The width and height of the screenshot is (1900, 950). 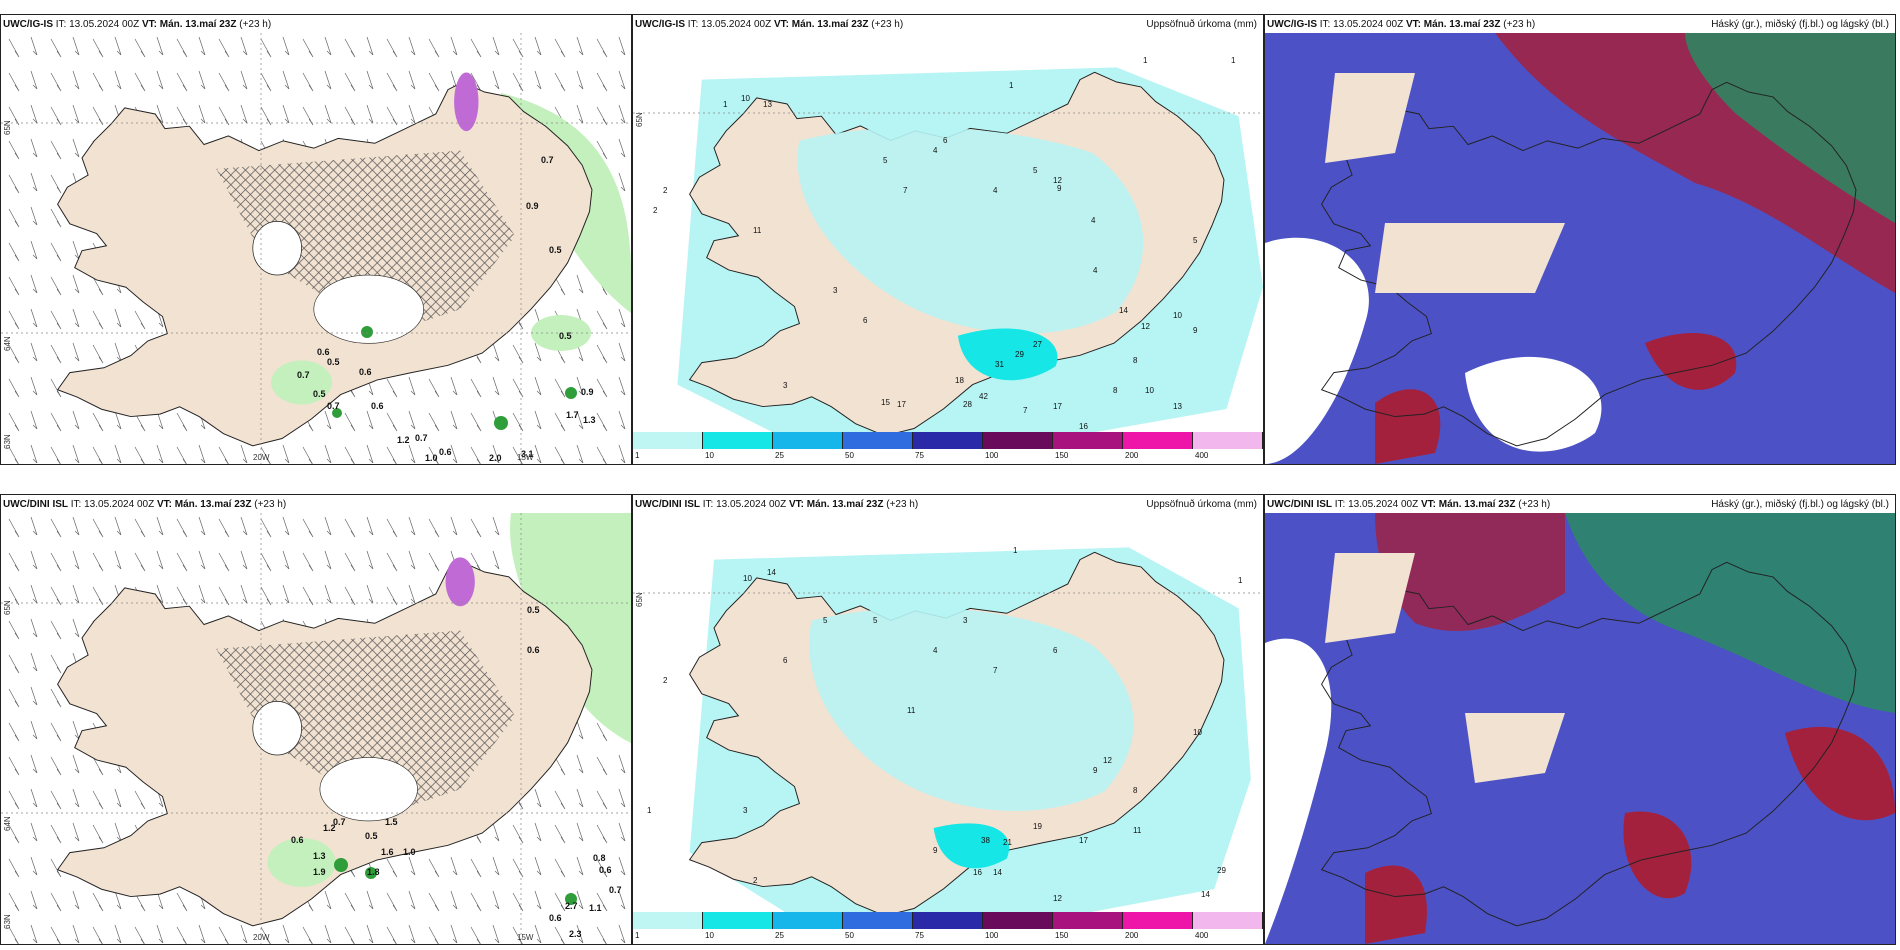 What do you see at coordinates (997, 872) in the screenshot?
I see `value-label: 14` at bounding box center [997, 872].